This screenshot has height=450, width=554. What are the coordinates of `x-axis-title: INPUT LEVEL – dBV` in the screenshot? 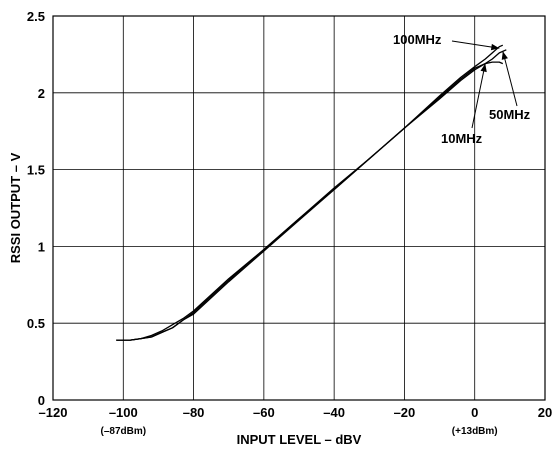 It's located at (299, 439).